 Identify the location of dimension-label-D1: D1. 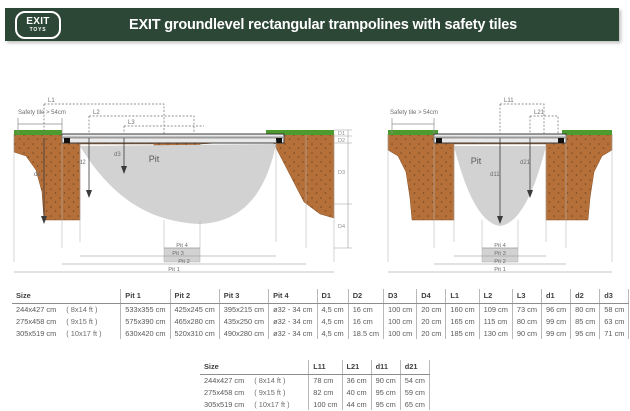
(341, 134).